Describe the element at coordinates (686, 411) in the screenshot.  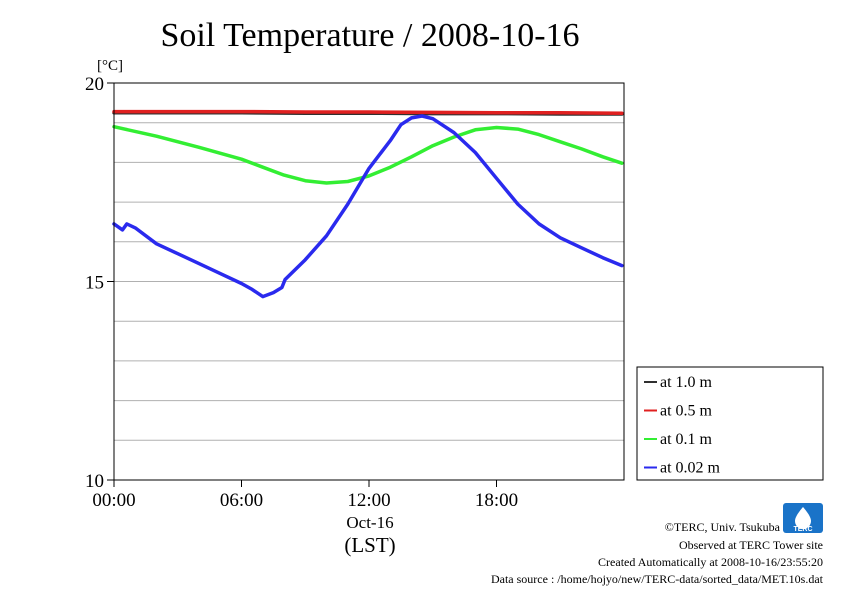
I see `legend-label-at-0-5-m: at 0.5 m` at that location.